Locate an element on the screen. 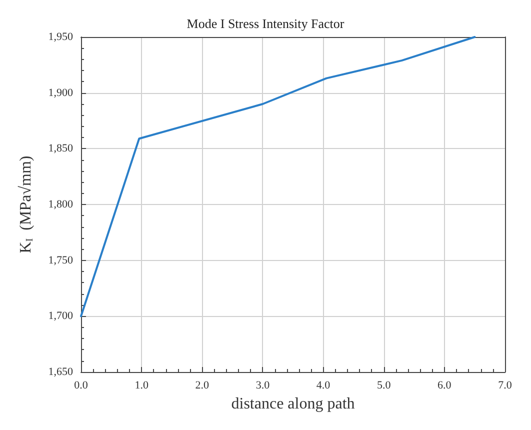 Image resolution: width=531 pixels, height=430 pixels. y-tick-label: 1,800 is located at coordinates (61, 204).